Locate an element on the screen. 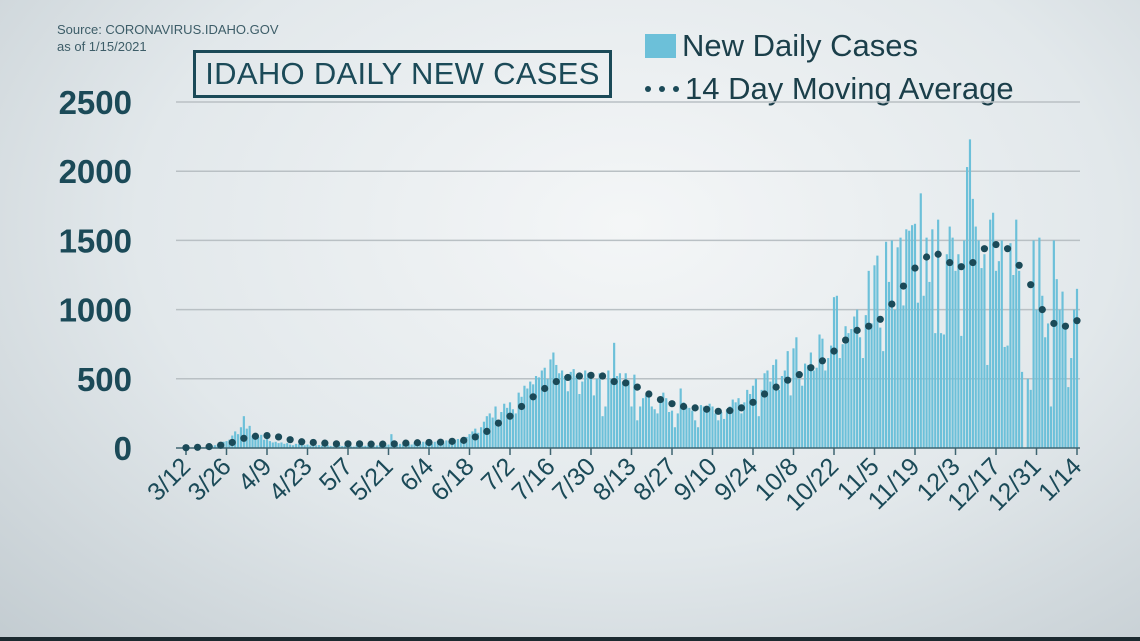 This screenshot has width=1140, height=641. x-tick-label: 6/18 is located at coordinates (453, 479).